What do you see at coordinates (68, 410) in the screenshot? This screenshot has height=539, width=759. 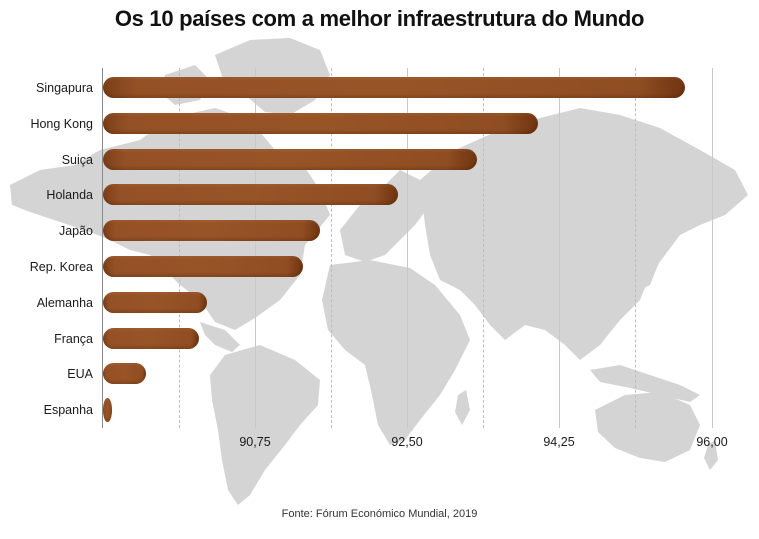 I see `category-label: Espanha` at bounding box center [68, 410].